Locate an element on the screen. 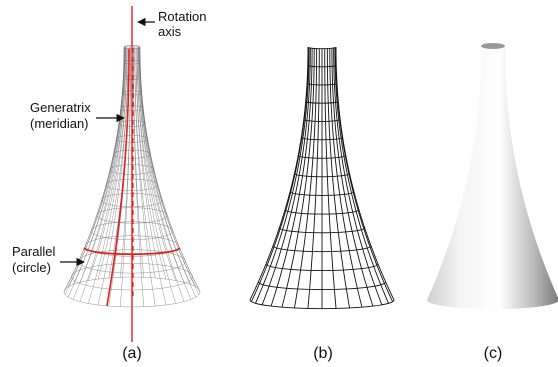  caption-c: (c) is located at coordinates (493, 353).